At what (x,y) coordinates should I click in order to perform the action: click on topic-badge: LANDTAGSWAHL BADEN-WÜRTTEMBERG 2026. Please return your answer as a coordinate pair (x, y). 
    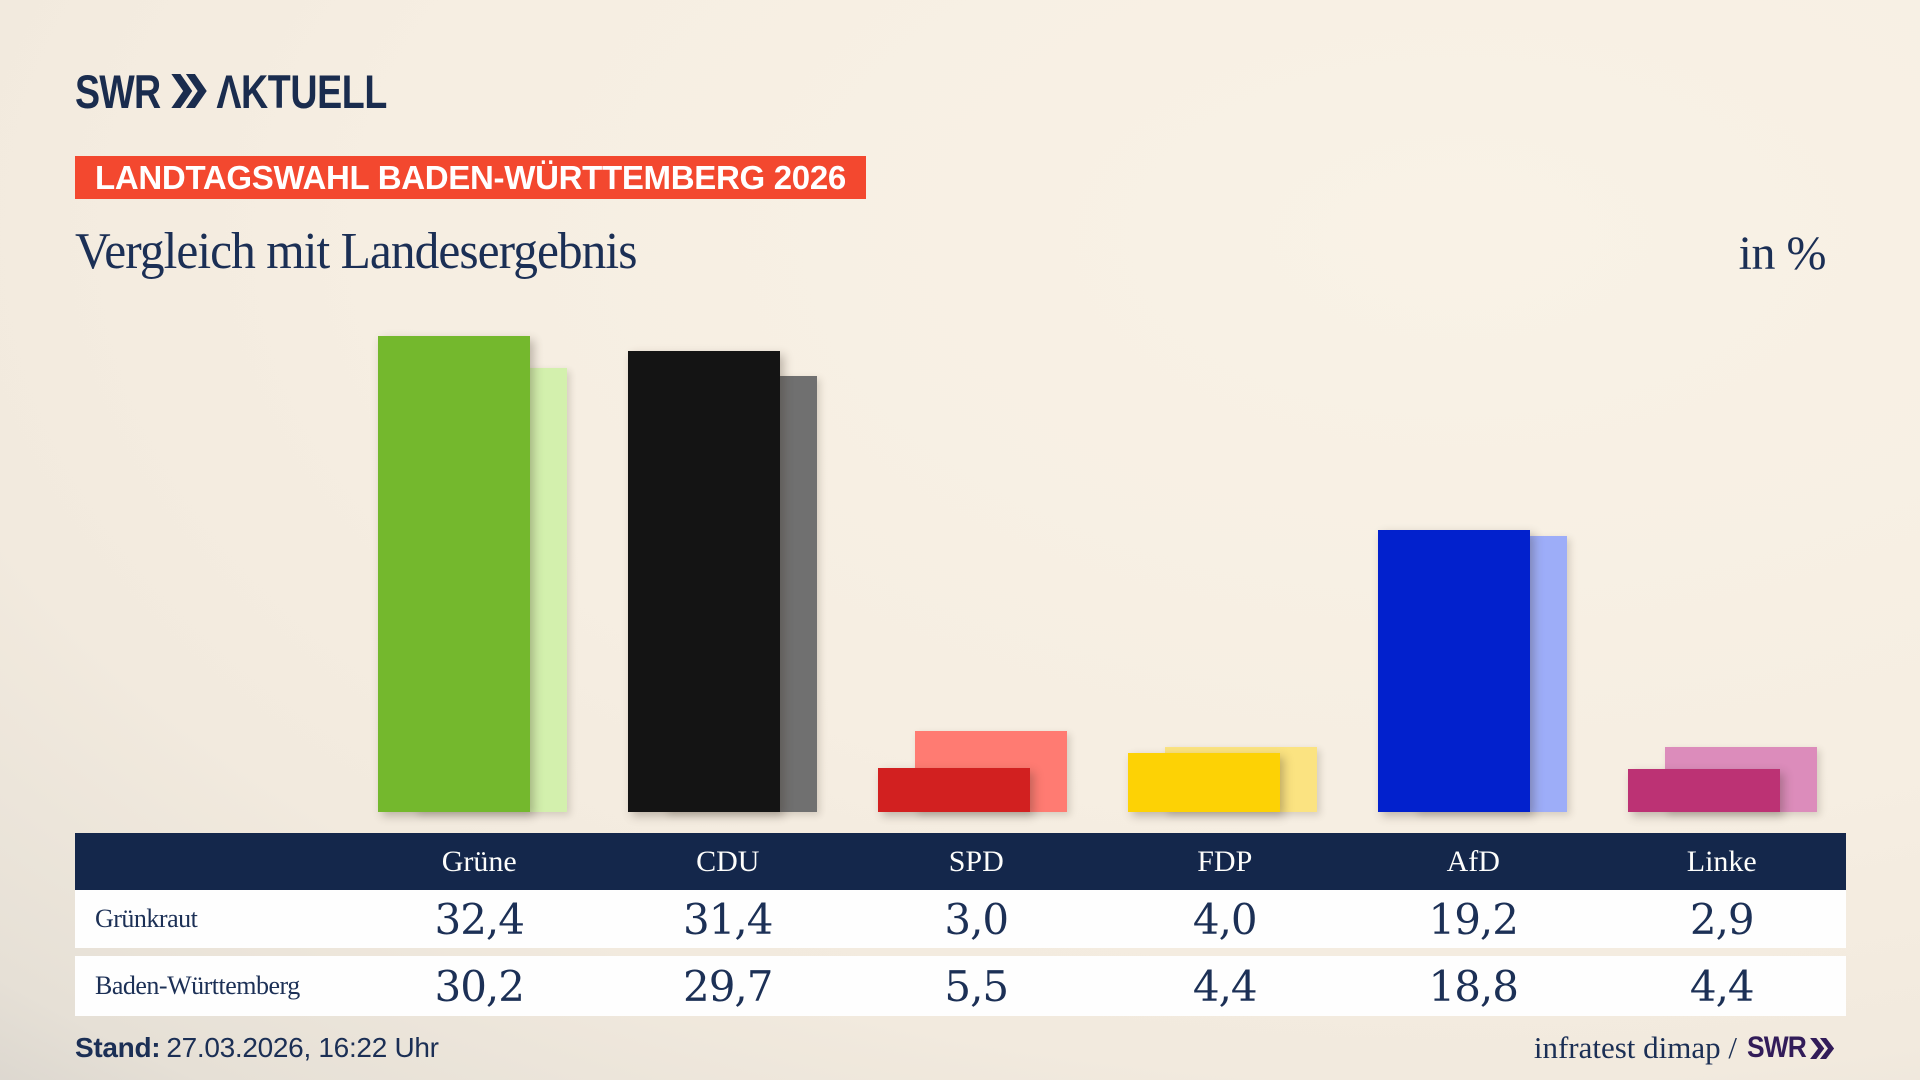
    Looking at the image, I should click on (470, 177).